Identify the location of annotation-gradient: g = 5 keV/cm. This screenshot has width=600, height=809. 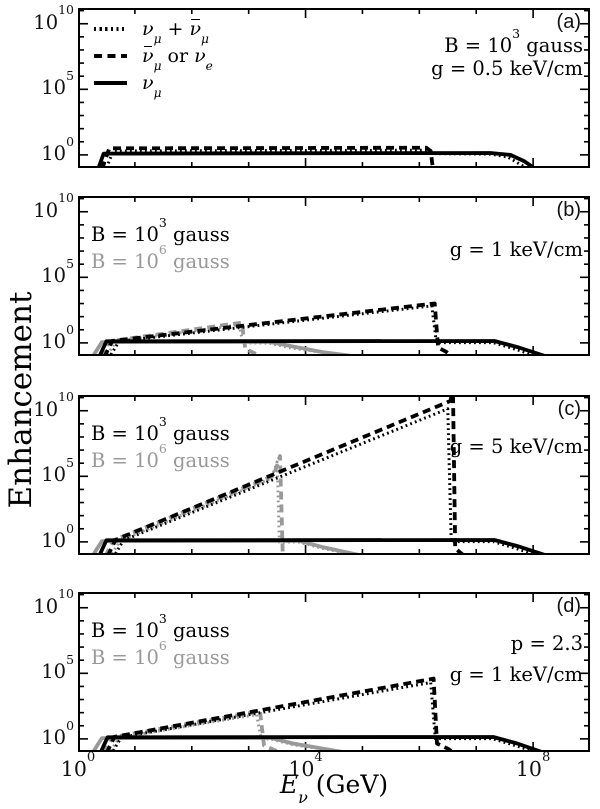
(516, 446).